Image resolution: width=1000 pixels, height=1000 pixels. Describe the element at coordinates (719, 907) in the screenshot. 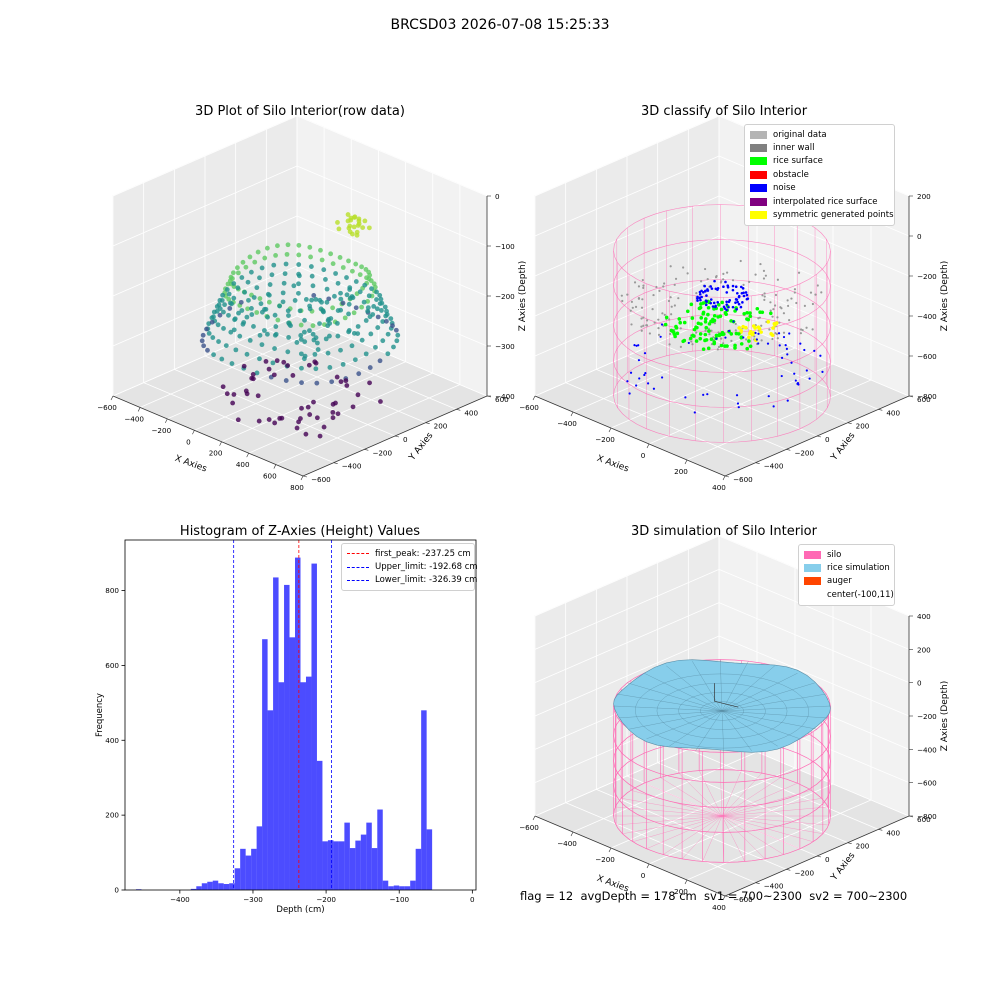

I see `x-tick-label: 400` at that location.